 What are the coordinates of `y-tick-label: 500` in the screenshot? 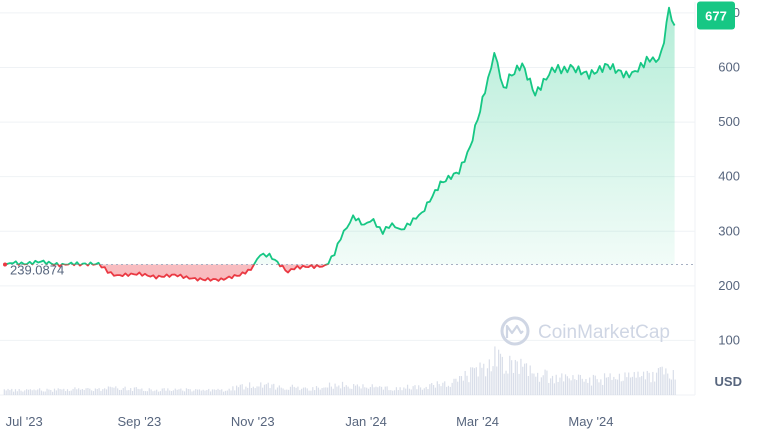 It's located at (729, 121).